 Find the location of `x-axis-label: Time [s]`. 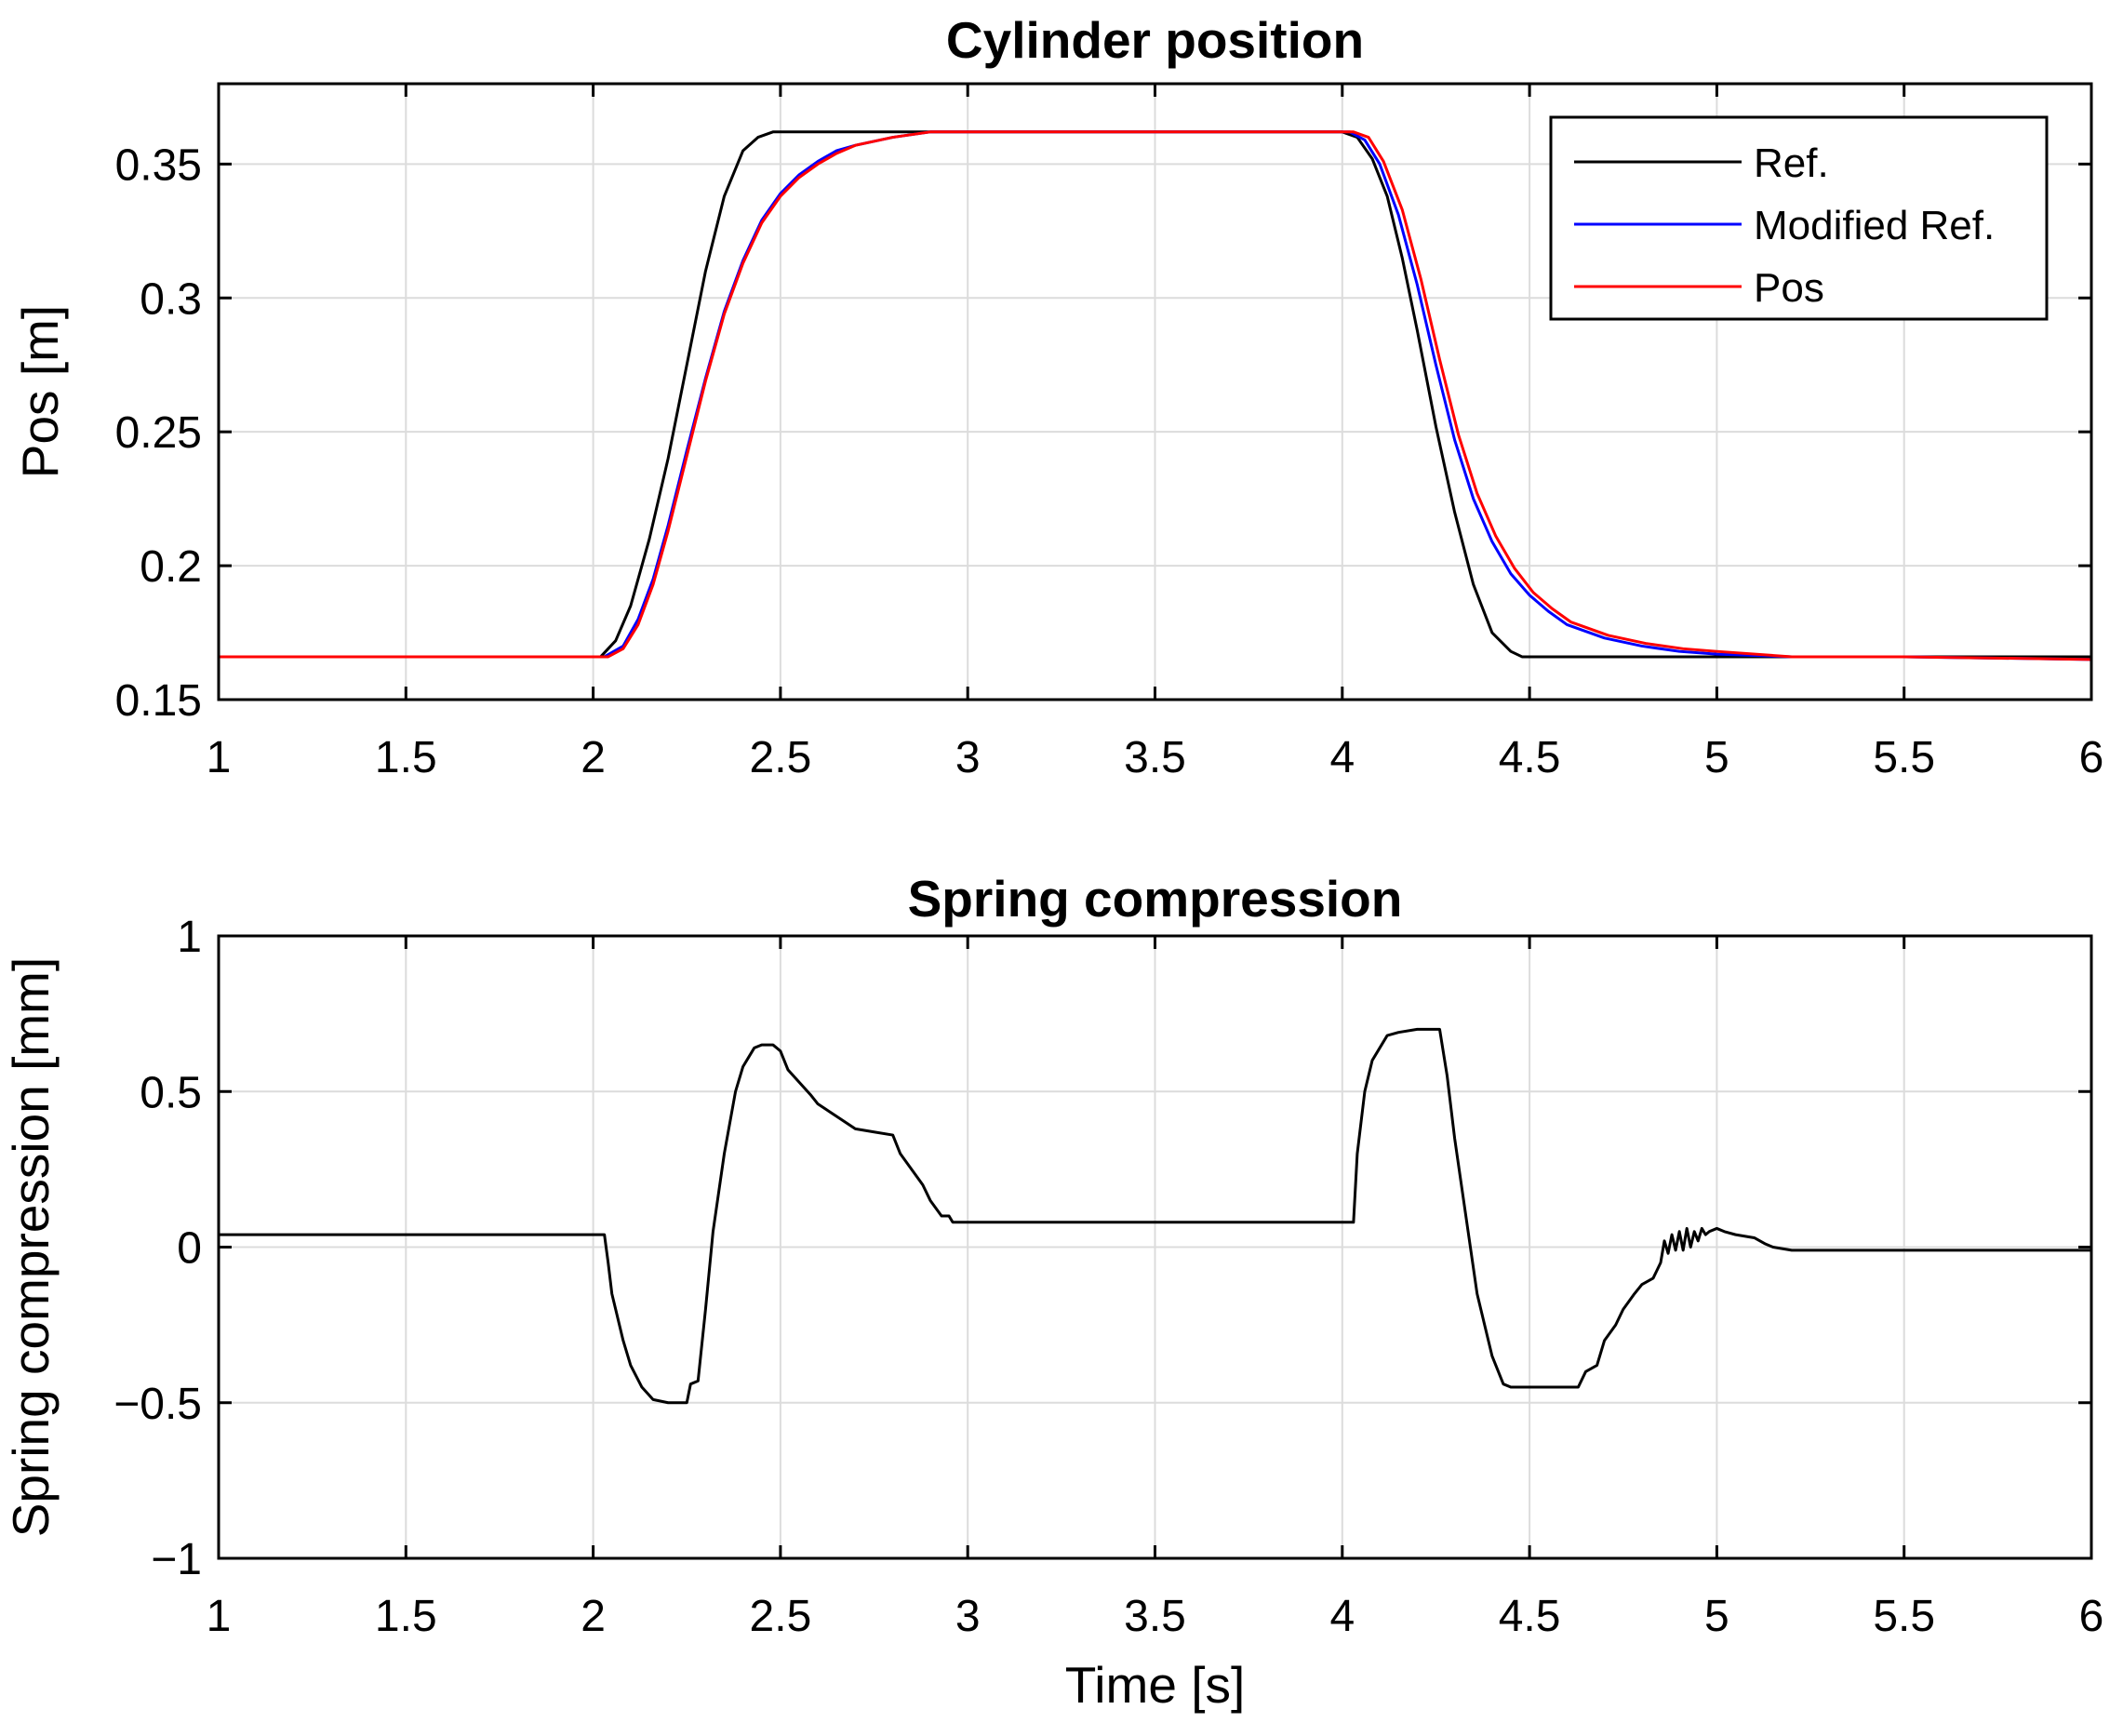

x-axis-label: Time [s] is located at coordinates (1155, 1685).